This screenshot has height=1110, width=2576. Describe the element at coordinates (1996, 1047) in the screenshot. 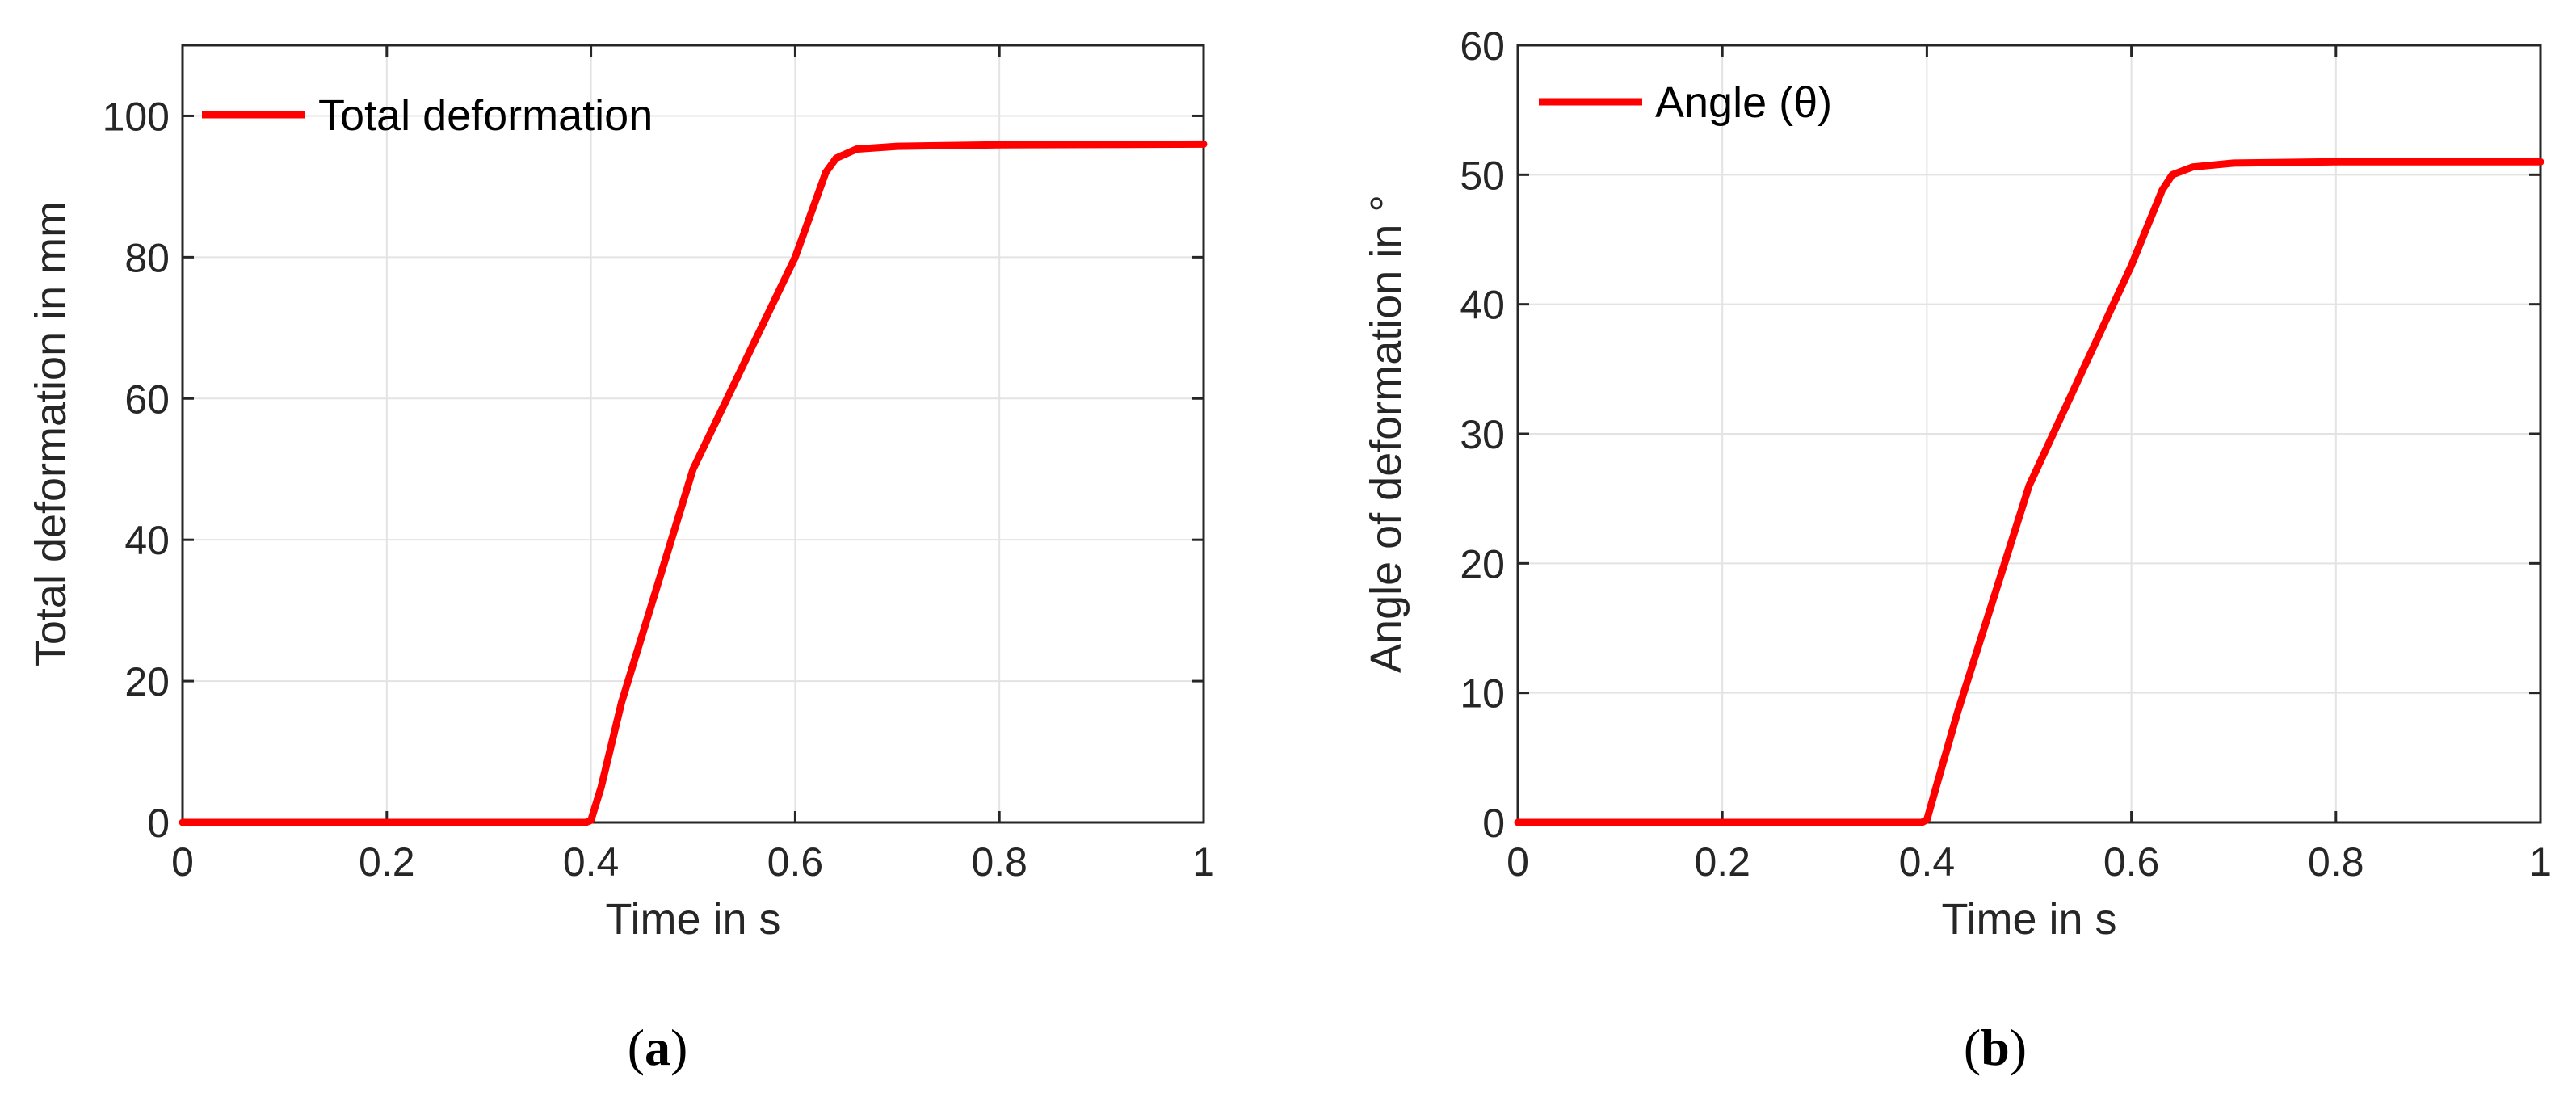

I see `caption-b: (b)` at that location.